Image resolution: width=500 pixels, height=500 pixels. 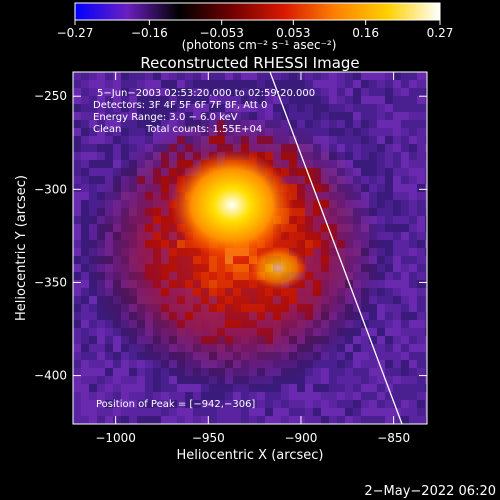 What do you see at coordinates (107, 129) in the screenshot?
I see `annotation-method: Clean` at bounding box center [107, 129].